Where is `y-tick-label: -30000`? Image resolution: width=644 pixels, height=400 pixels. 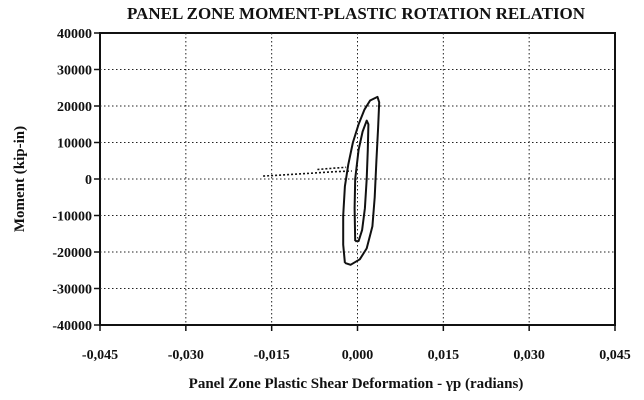
y-tick-label: -30000 is located at coordinates (72, 290).